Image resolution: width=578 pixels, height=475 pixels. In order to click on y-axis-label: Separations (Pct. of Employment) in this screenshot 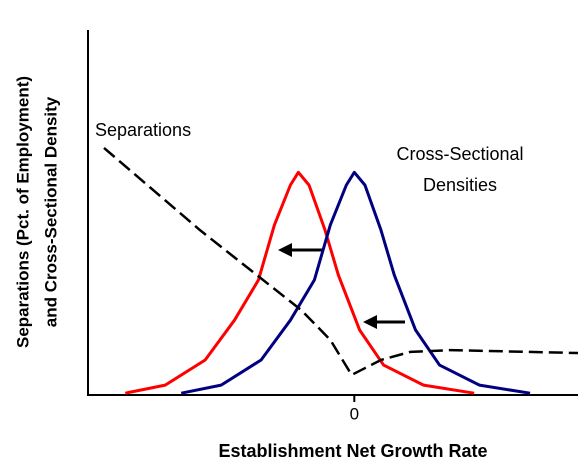, I will do `click(22, 212)`.